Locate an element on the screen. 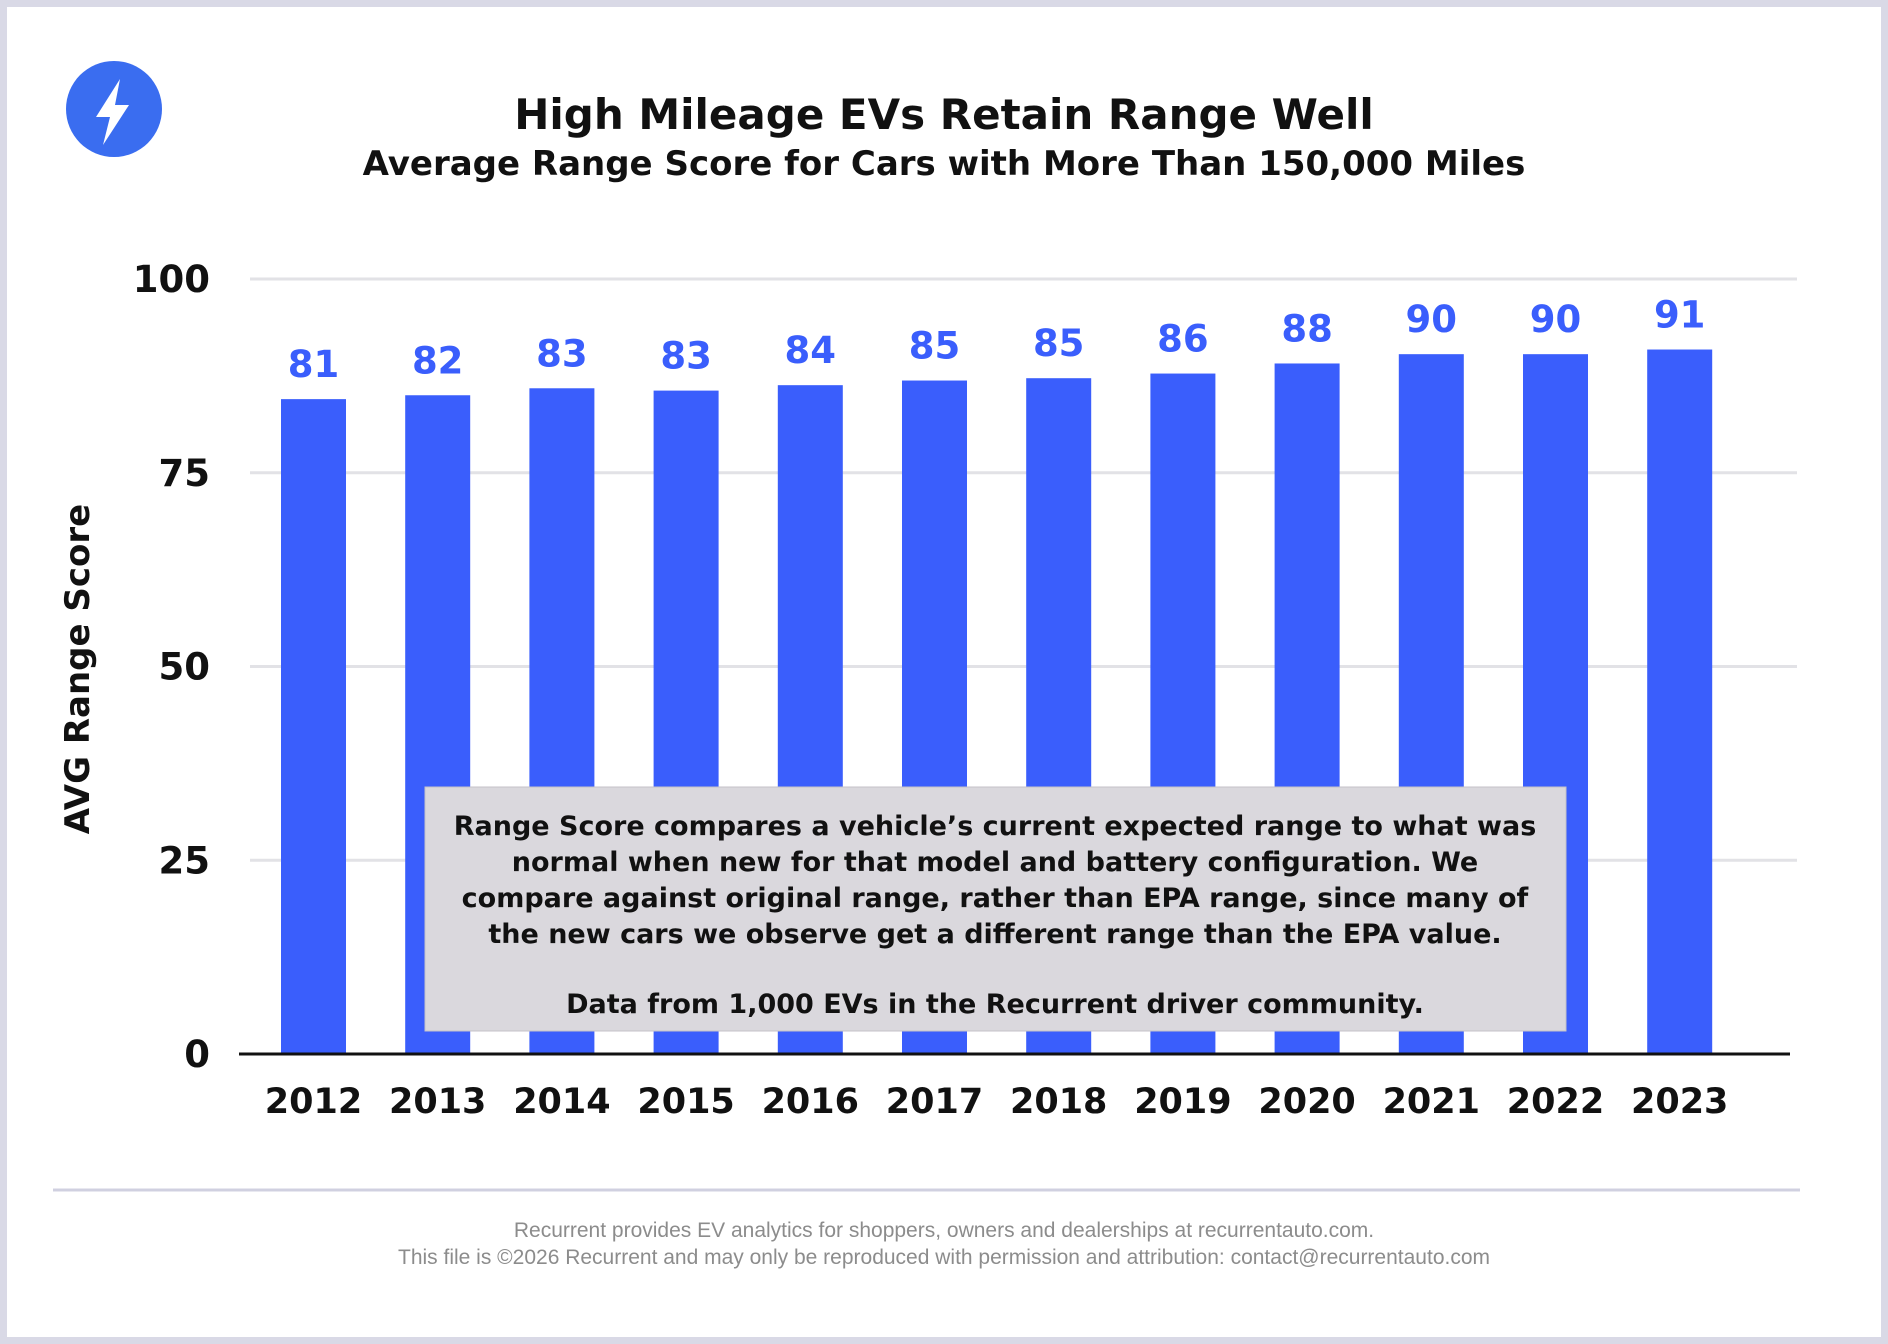 The height and width of the screenshot is (1344, 1888). data-label-2014: 83 is located at coordinates (562, 353).